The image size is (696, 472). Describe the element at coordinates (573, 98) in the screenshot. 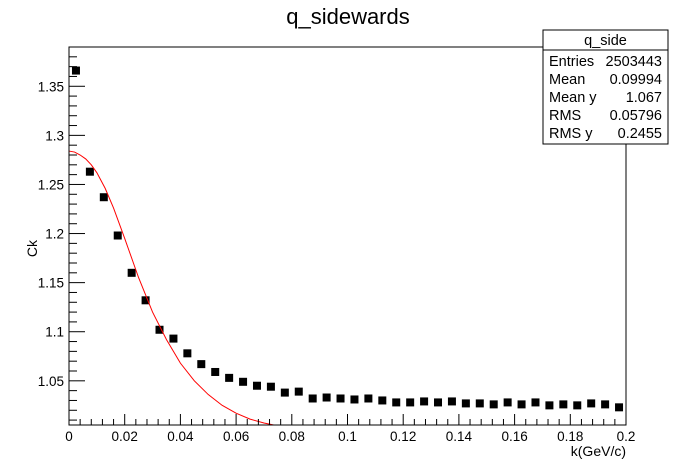

I see `stats-label-mean-y: Mean y` at that location.